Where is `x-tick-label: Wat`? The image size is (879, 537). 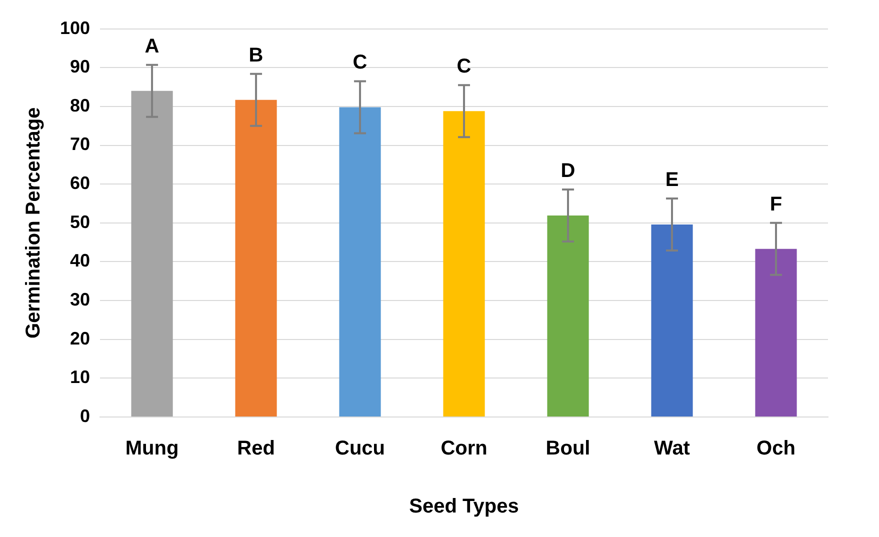
x-tick-label: Wat is located at coordinates (672, 449).